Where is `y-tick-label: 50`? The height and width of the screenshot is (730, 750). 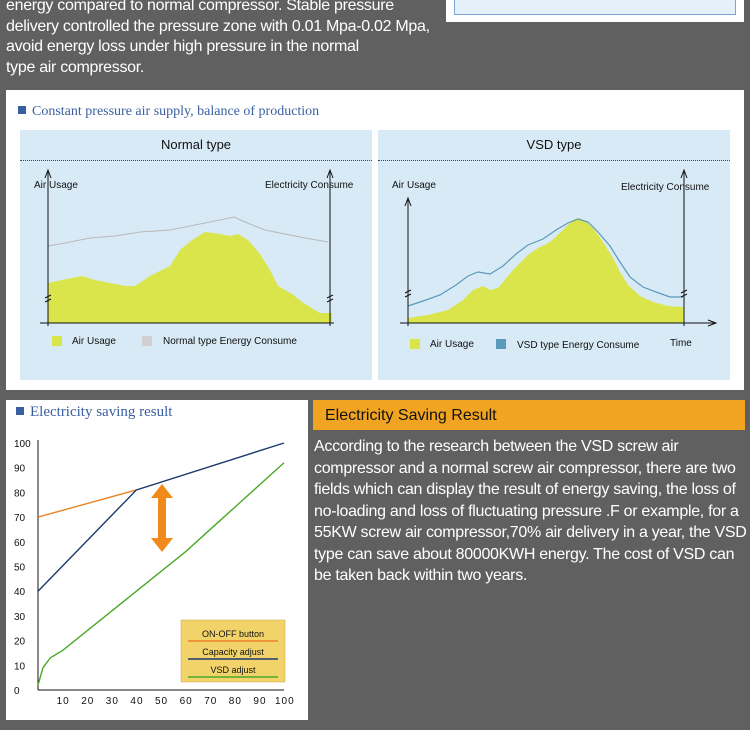 y-tick-label: 50 is located at coordinates (20, 568).